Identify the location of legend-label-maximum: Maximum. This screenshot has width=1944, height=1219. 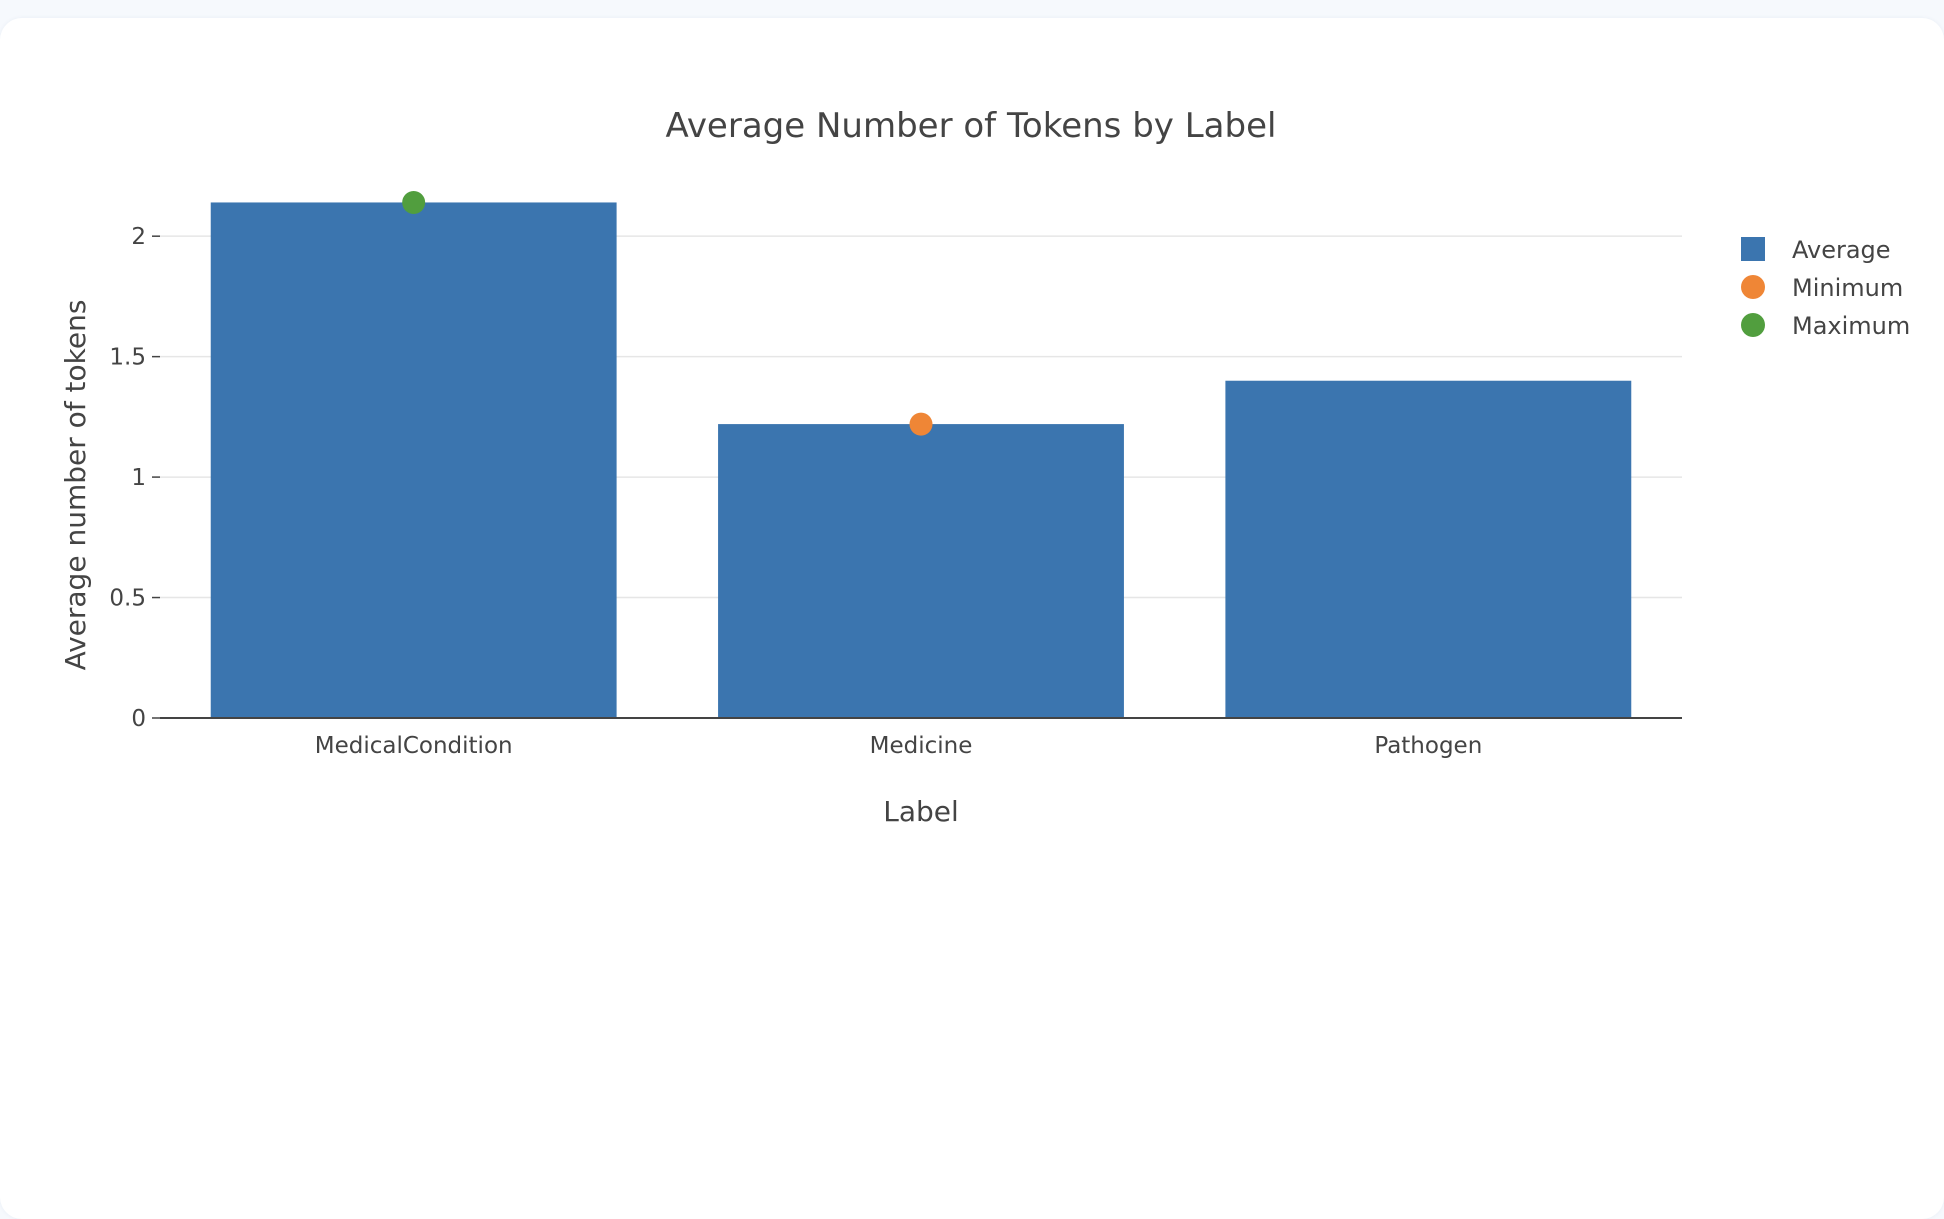
(1851, 326).